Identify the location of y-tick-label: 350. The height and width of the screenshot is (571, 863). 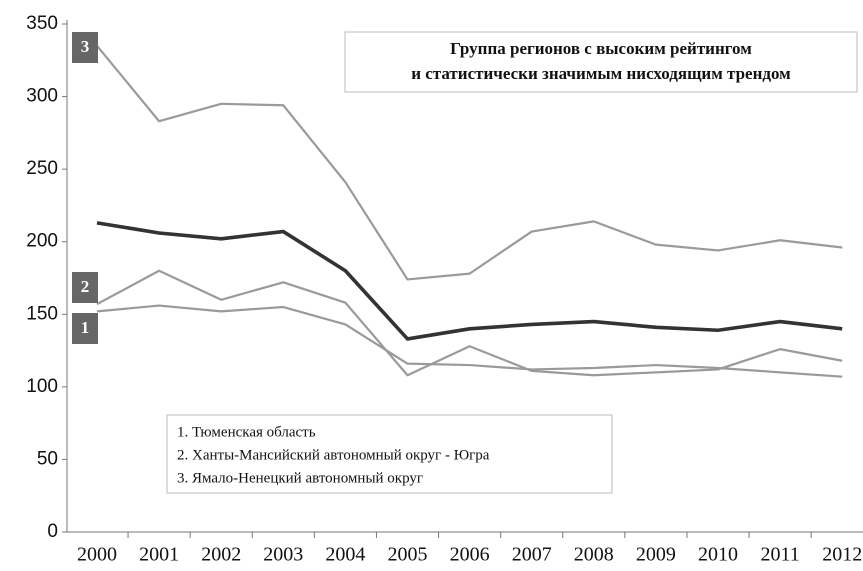
(42, 23).